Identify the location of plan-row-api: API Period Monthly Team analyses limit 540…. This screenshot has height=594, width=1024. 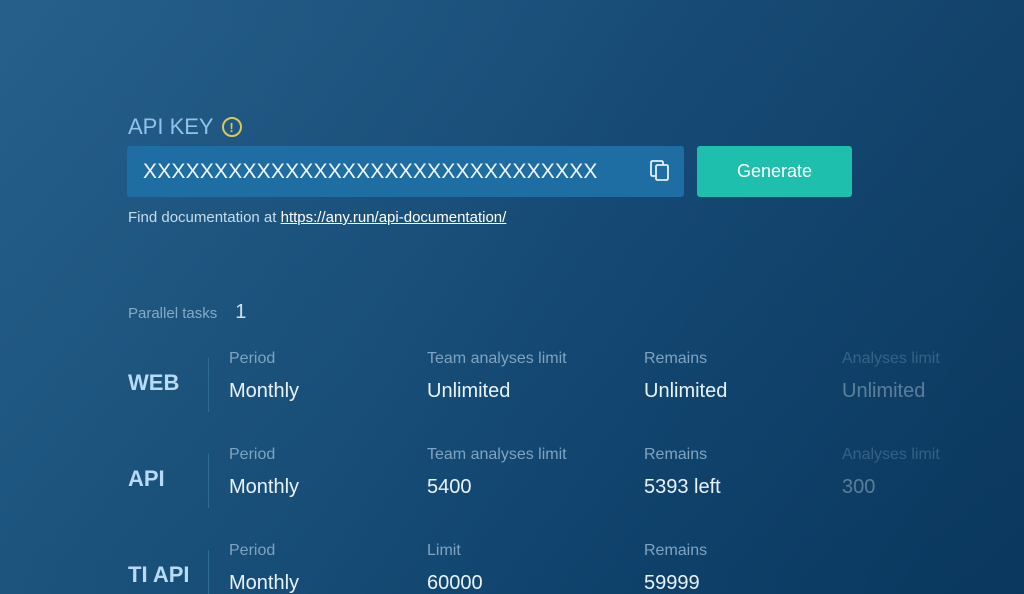
(576, 480).